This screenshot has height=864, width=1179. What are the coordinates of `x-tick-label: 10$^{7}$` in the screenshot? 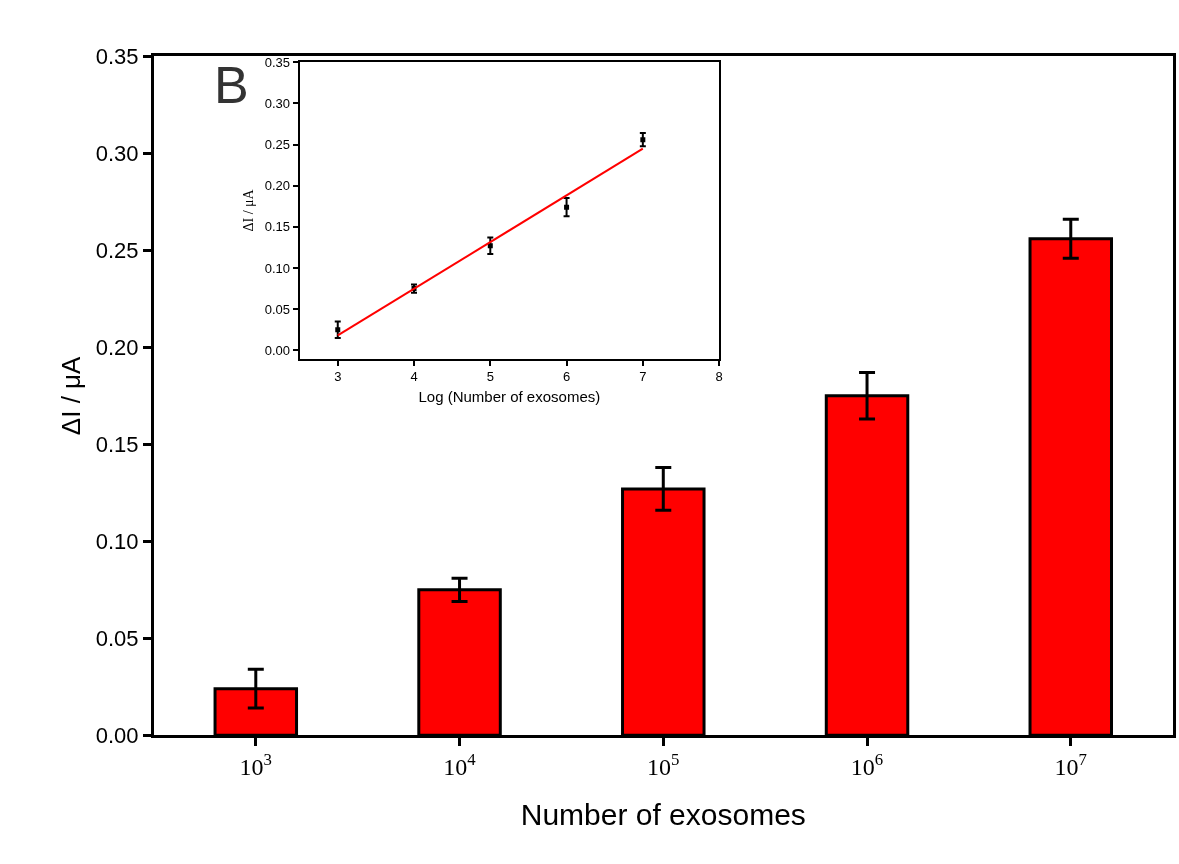 It's located at (1070, 765).